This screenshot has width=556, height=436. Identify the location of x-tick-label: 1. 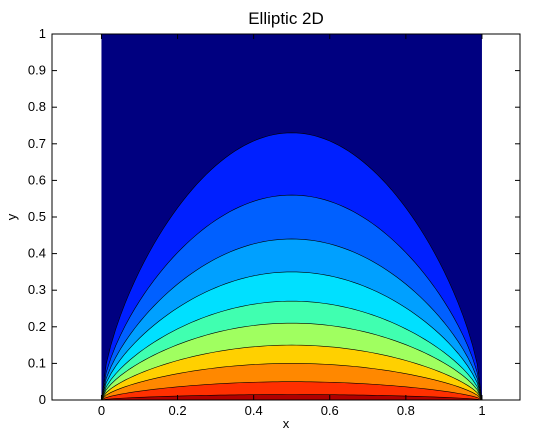
(481, 410).